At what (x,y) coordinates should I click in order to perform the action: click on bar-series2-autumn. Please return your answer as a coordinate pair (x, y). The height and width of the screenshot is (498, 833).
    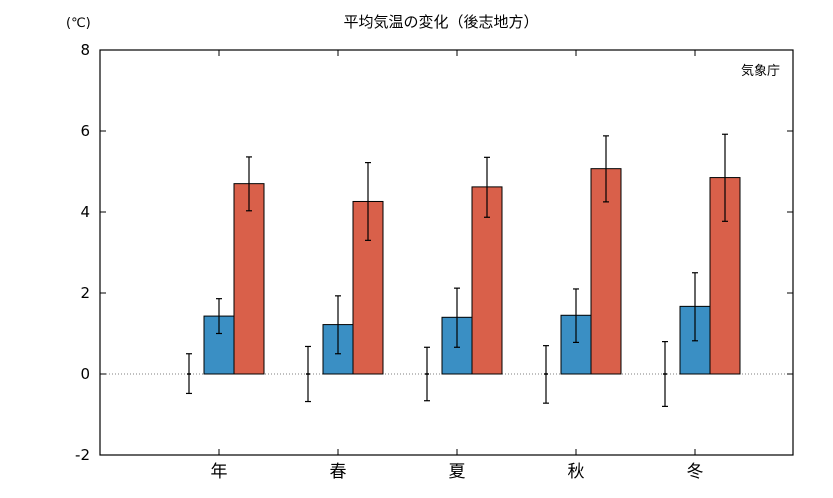
    Looking at the image, I should click on (606, 271).